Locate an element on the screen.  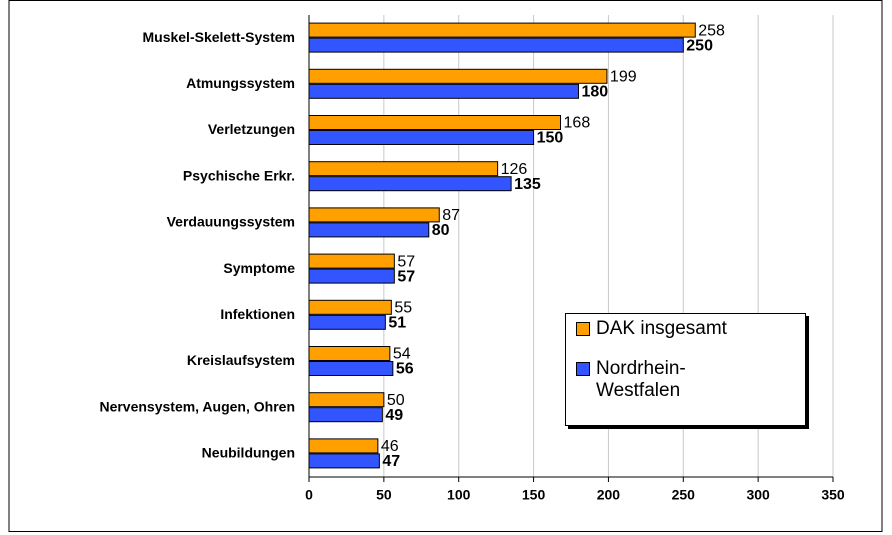
x-tick-label: 250 is located at coordinates (684, 495).